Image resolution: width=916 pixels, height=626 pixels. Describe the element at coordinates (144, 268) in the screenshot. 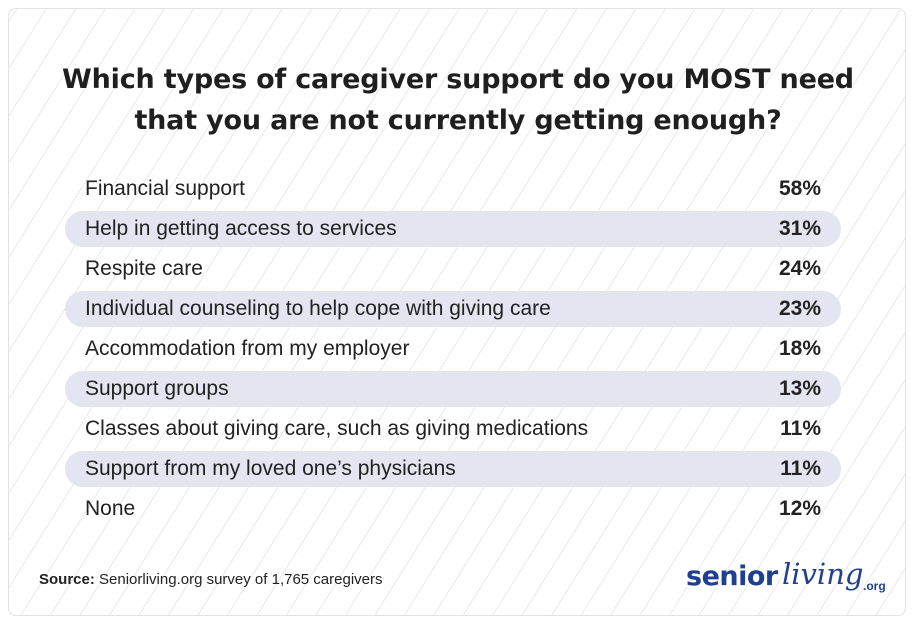

I see `row-label: Respite care` at that location.